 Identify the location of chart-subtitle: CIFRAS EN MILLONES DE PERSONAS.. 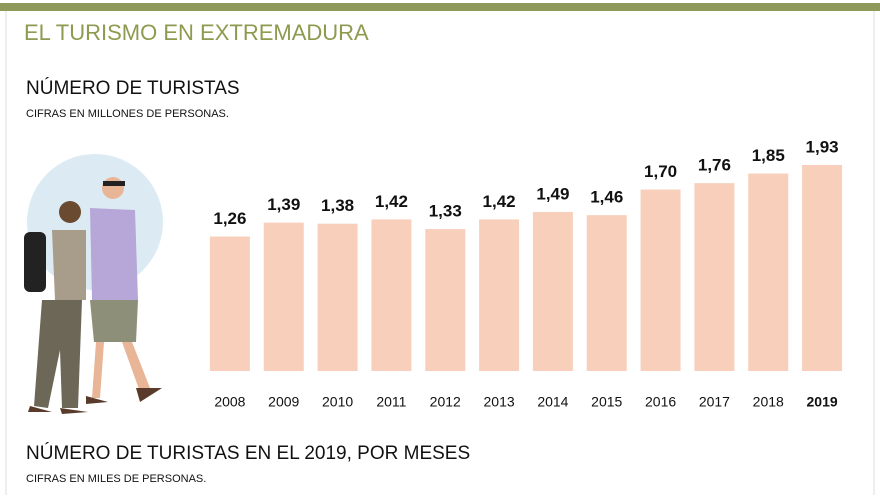
(127, 114).